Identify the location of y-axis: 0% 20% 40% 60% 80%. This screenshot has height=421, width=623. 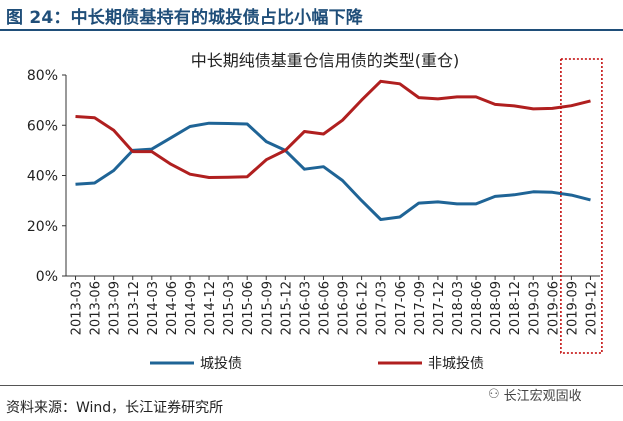
(47, 176).